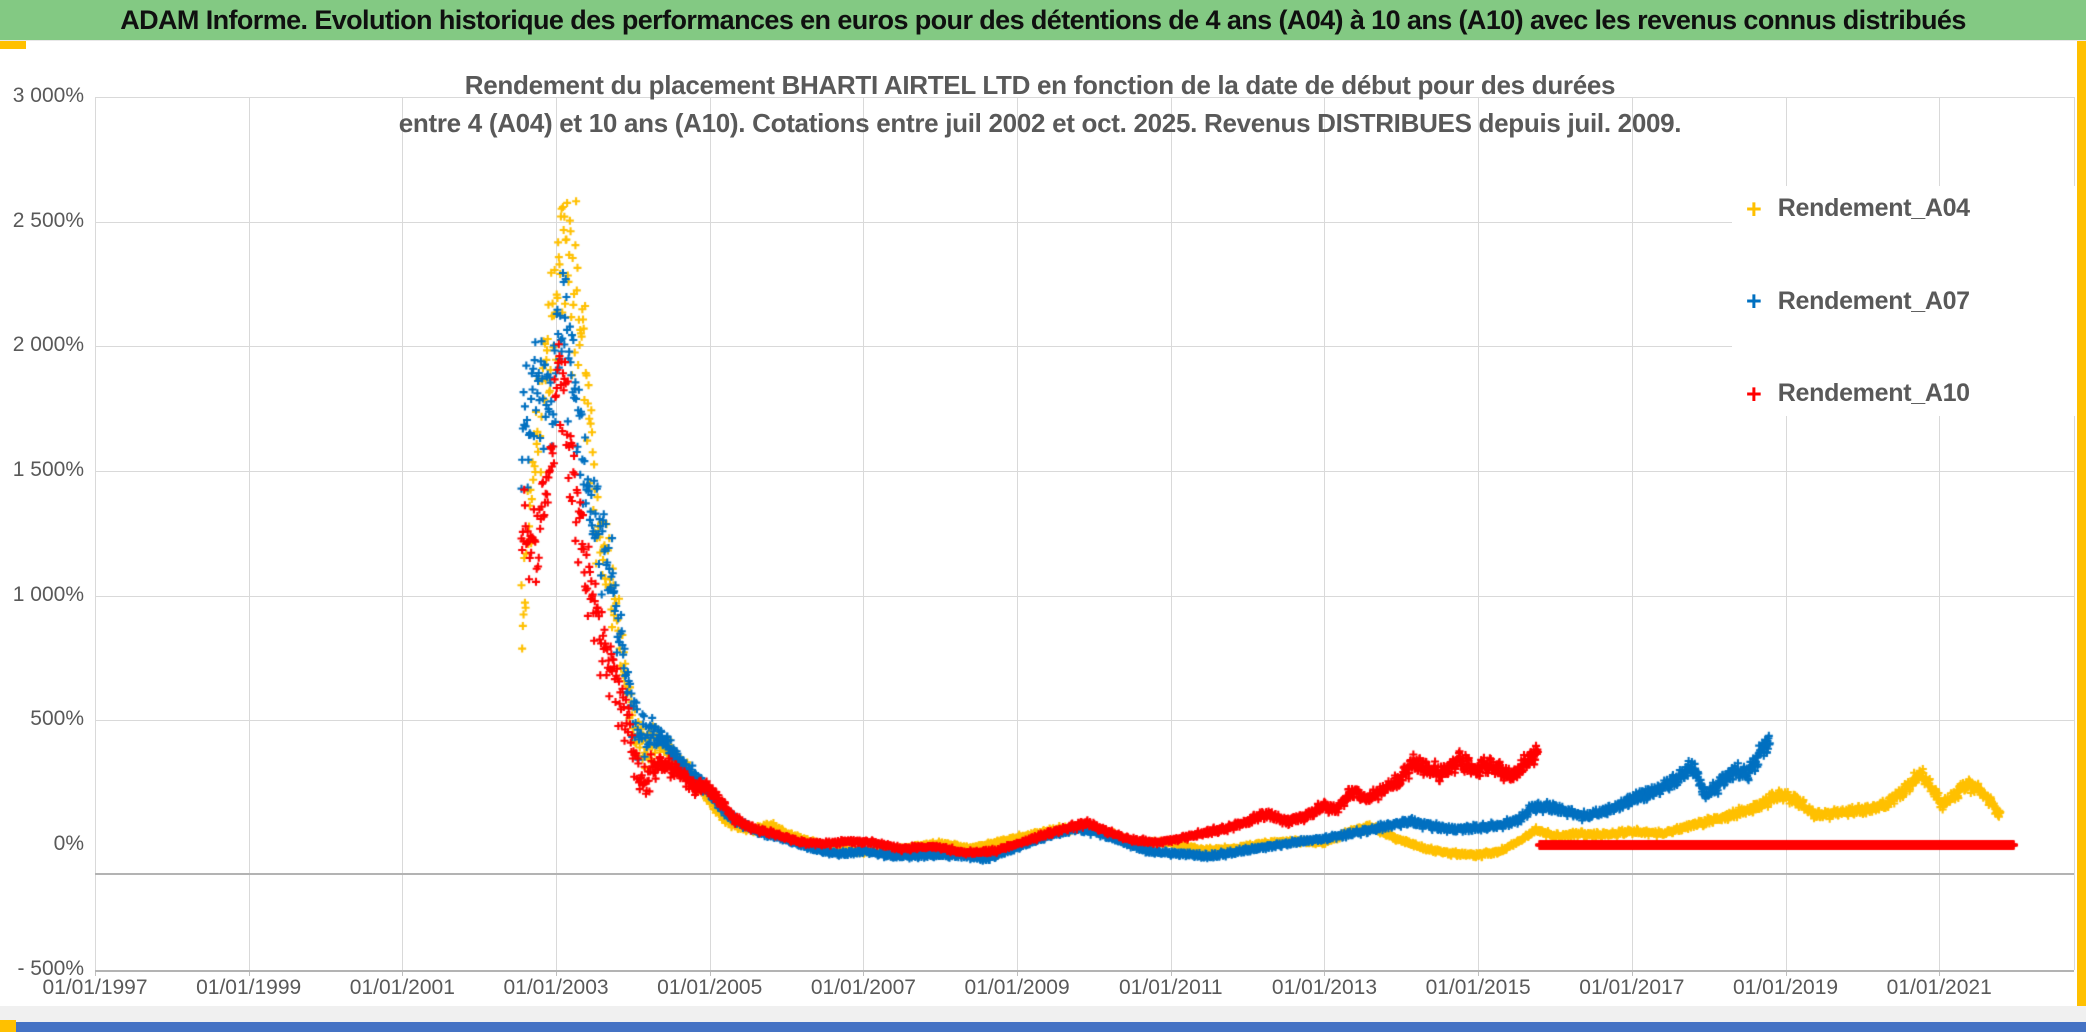  Describe the element at coordinates (1043, 1014) in the screenshot. I see `bottom-gray-strip` at that location.